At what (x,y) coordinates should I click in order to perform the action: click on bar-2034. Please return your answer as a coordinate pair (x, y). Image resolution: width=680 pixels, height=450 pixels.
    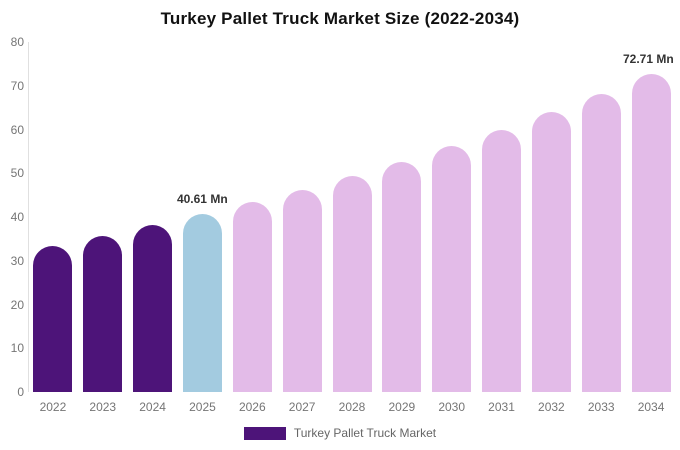
    Looking at the image, I should click on (651, 232).